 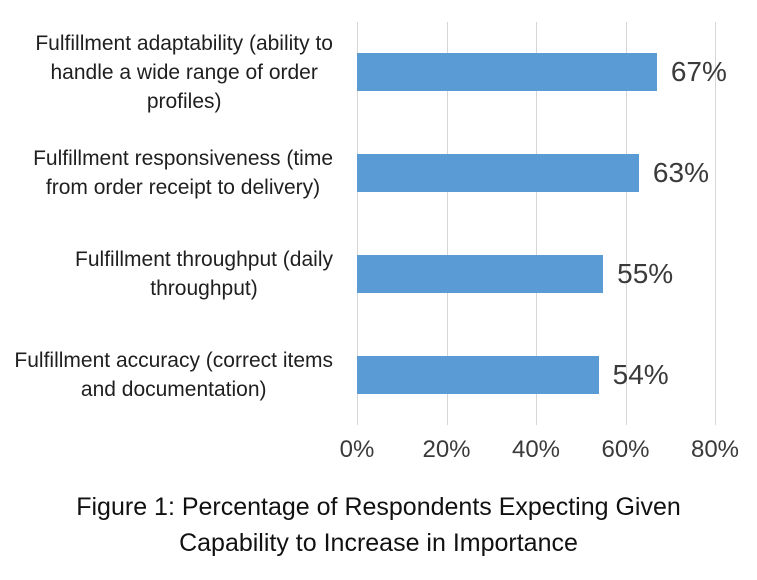 What do you see at coordinates (698, 72) in the screenshot?
I see `bar-value-label: 67%` at bounding box center [698, 72].